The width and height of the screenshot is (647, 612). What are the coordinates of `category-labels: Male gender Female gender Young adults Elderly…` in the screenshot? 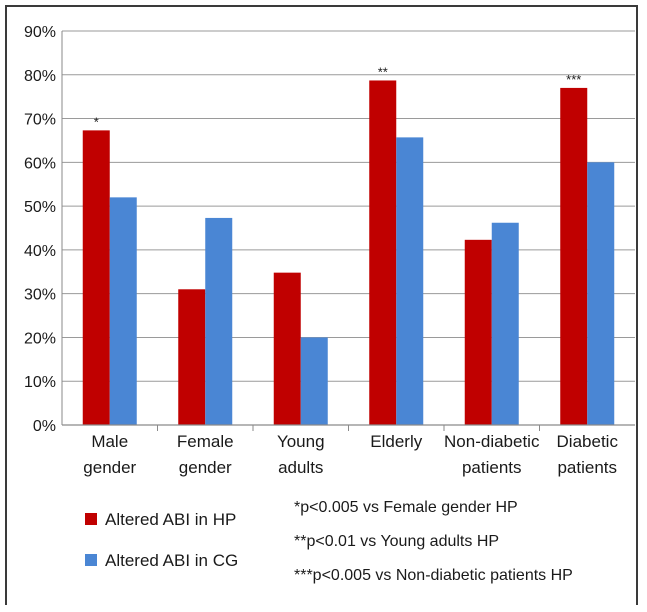 It's located at (350, 454).